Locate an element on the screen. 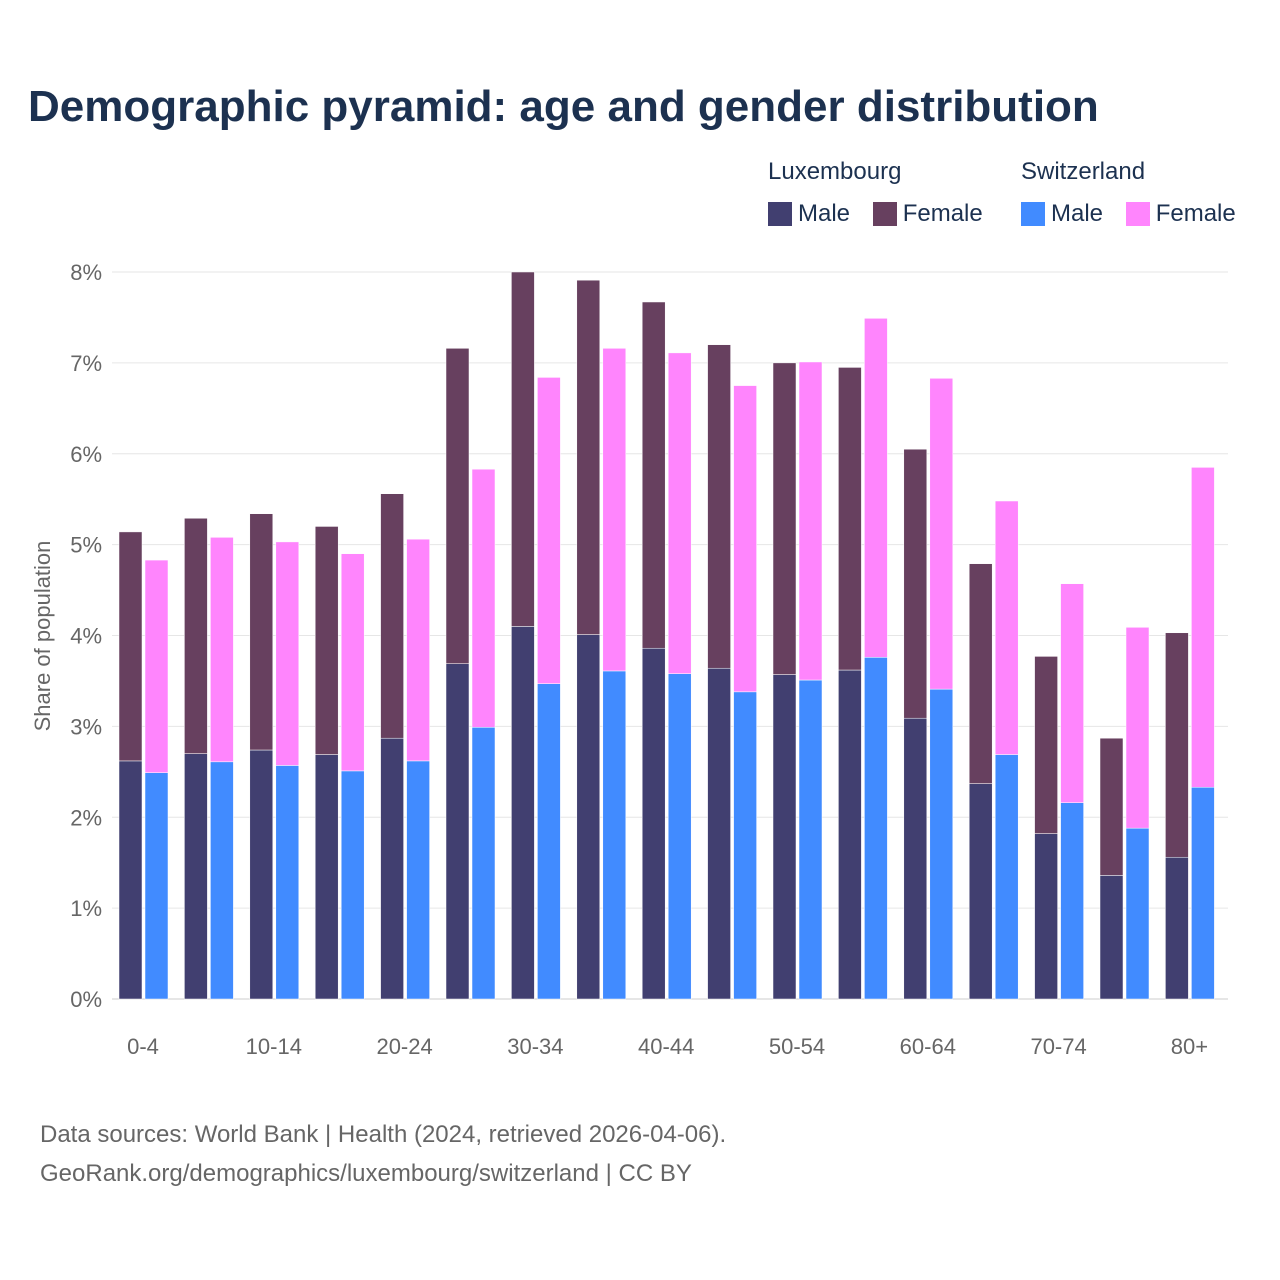 The width and height of the screenshot is (1280, 1280). x-tick-label: 20-24 is located at coordinates (404, 1046).